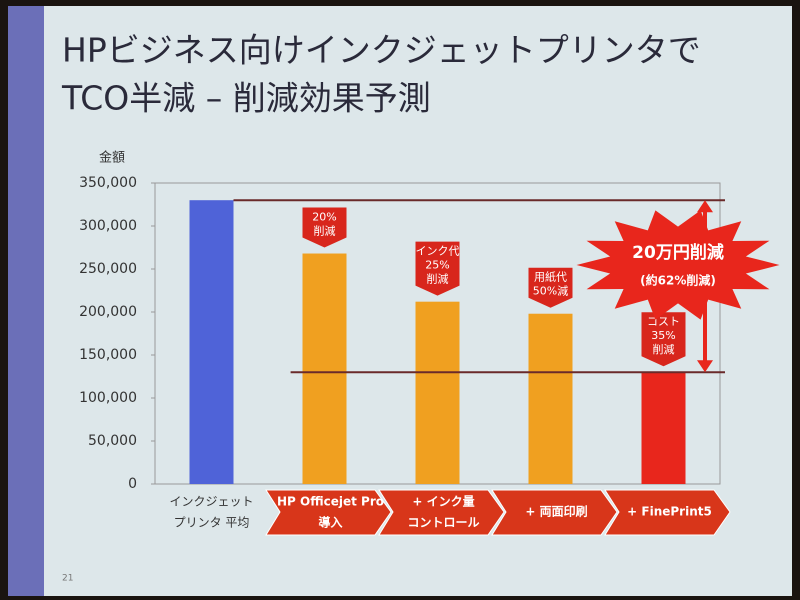 This screenshot has width=800, height=600. What do you see at coordinates (381, 50) in the screenshot?
I see `chart-title: HPビジネス向けインクジェットプリンタで` at bounding box center [381, 50].